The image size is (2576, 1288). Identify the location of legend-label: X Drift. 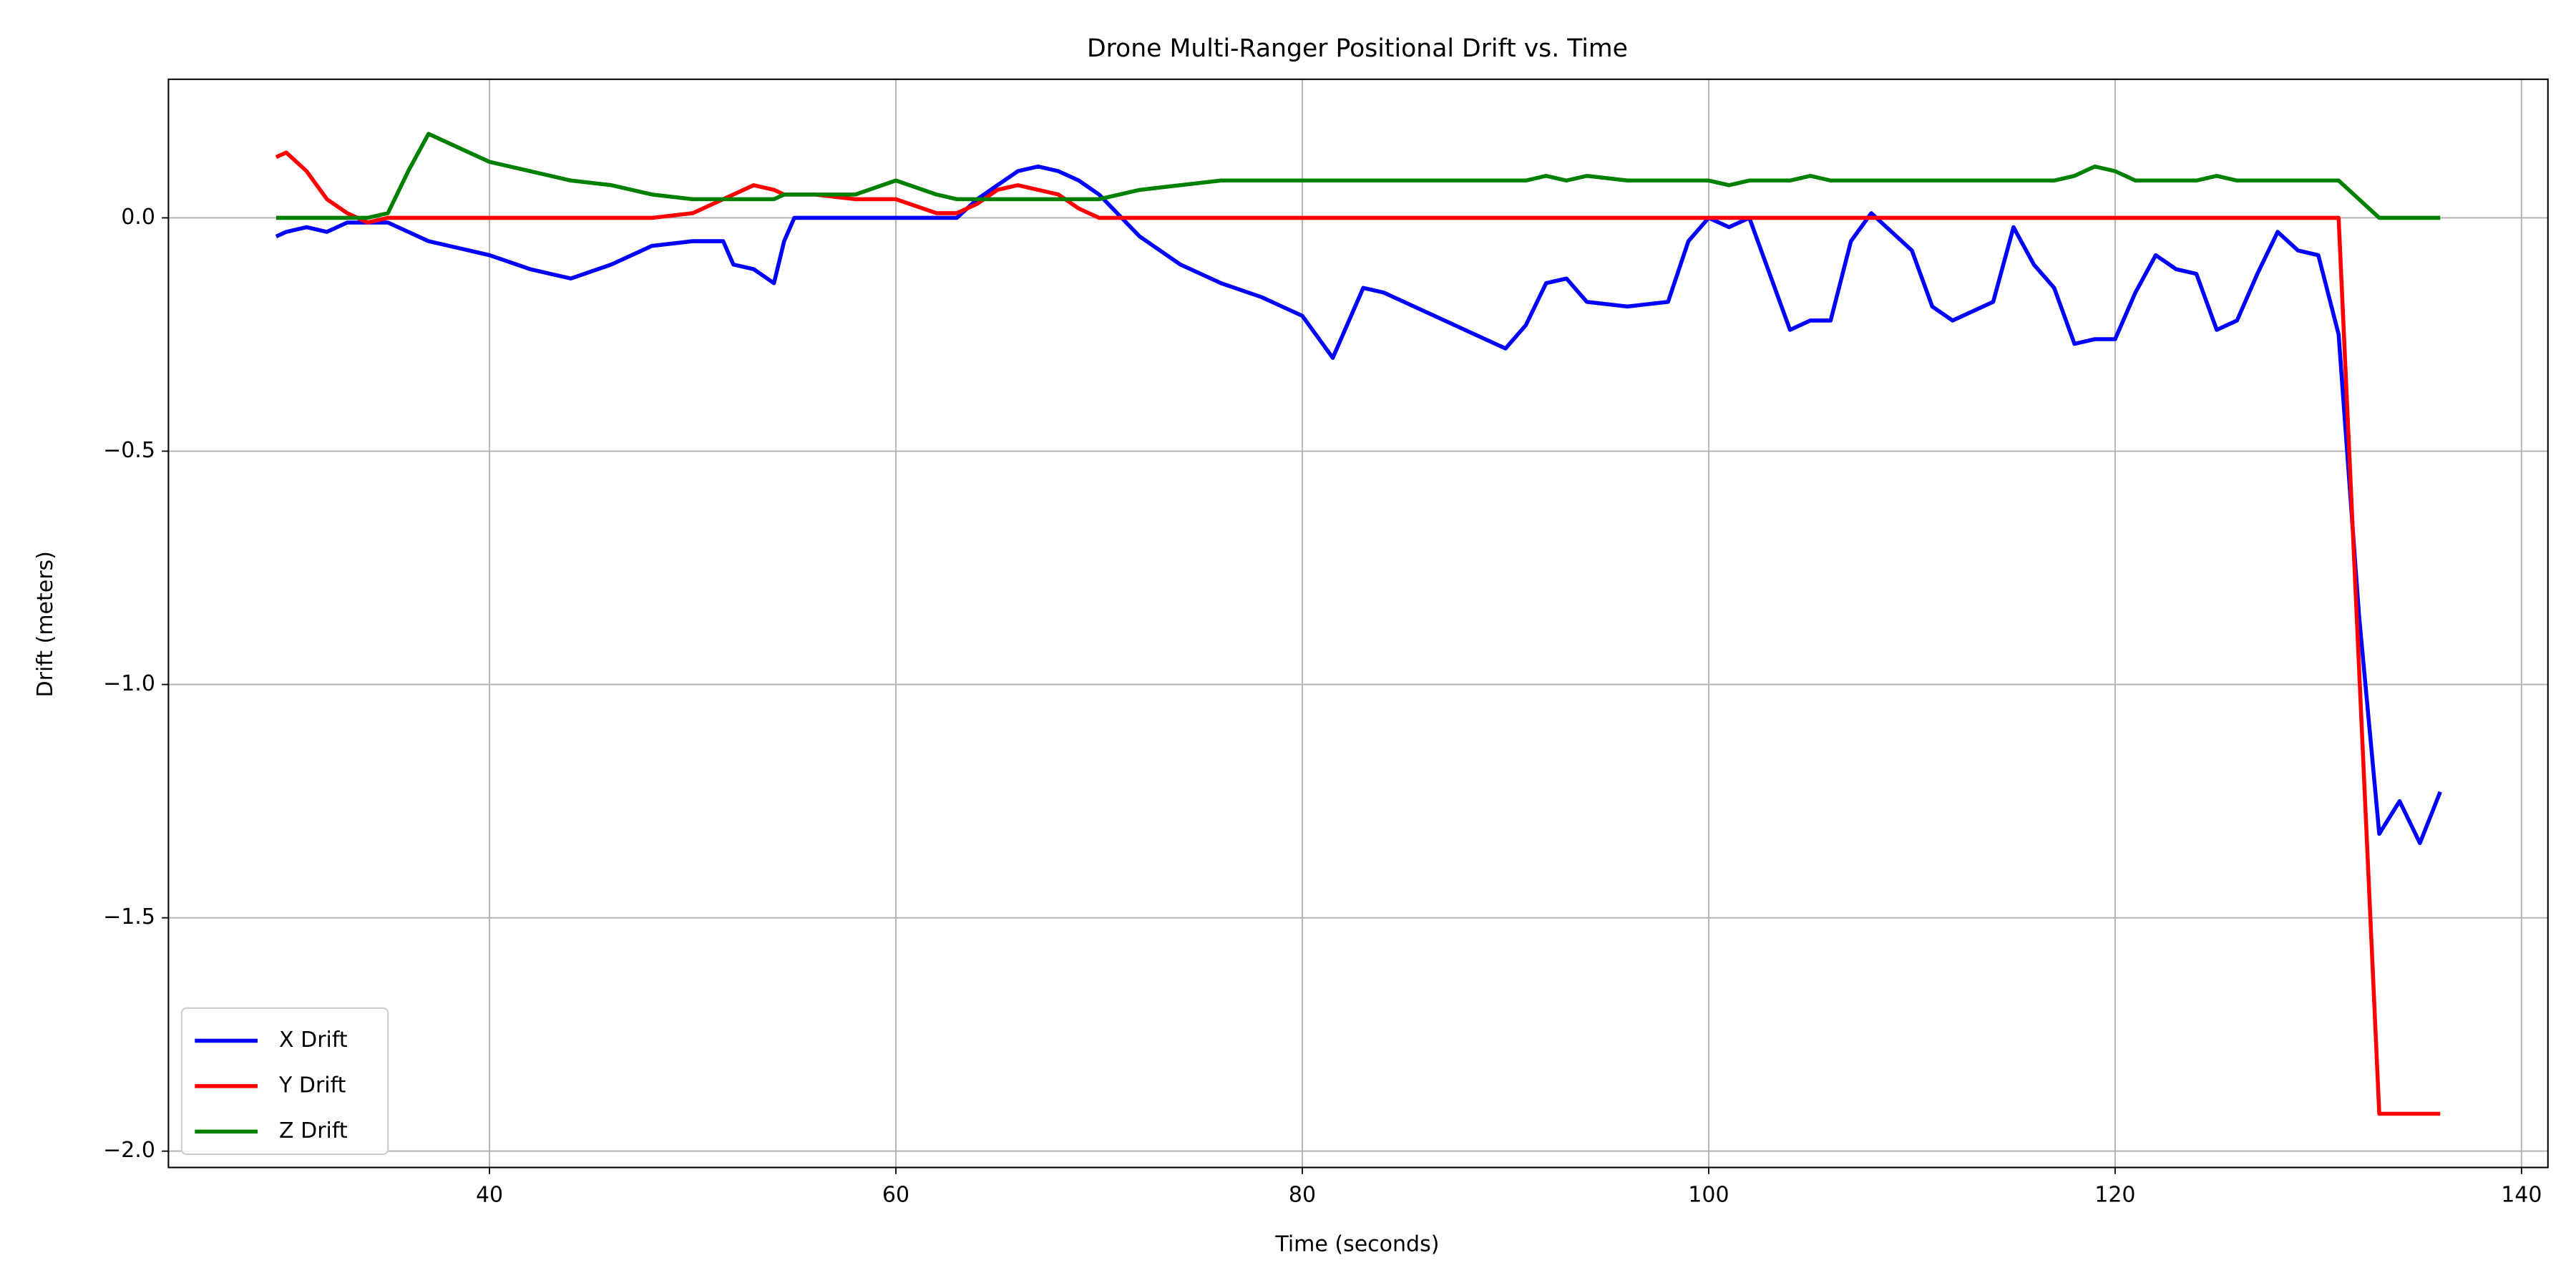
(313, 1040).